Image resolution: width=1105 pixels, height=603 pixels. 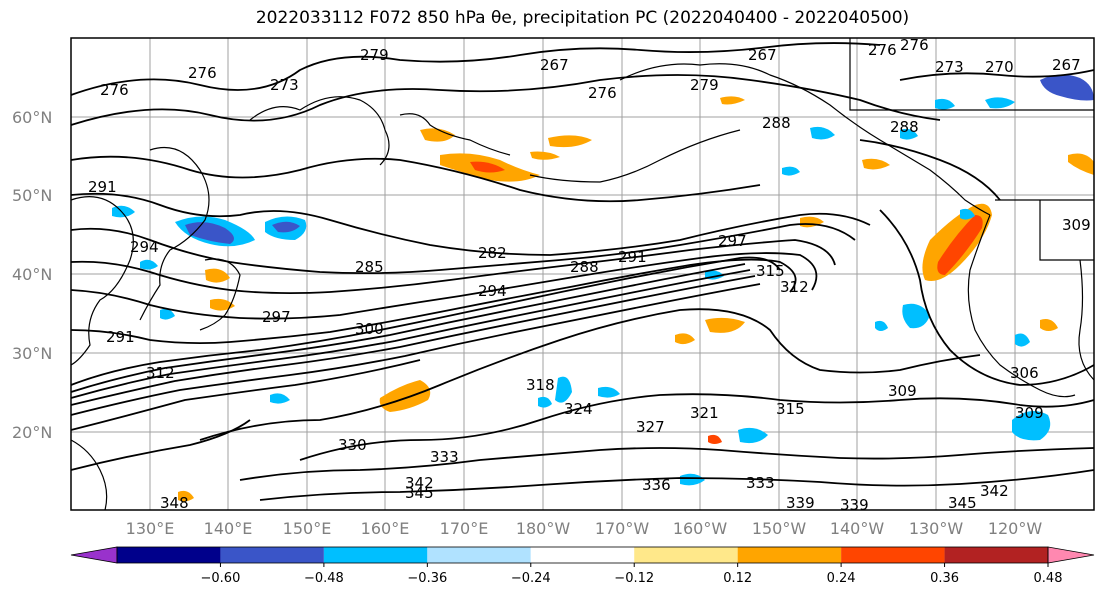 I want to click on lon-label: 130°W, so click(x=936, y=528).